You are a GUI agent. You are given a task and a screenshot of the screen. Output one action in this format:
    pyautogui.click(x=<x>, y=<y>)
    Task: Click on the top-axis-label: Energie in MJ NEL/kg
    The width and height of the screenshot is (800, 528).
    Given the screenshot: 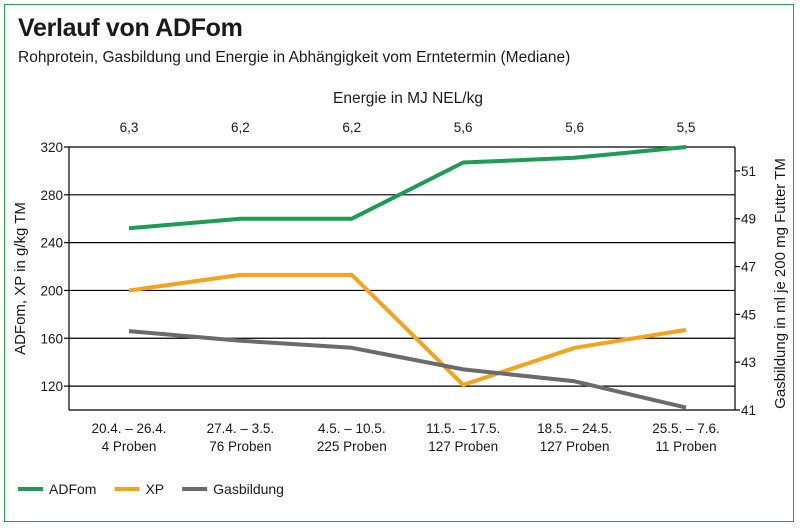 What is the action you would take?
    pyautogui.click(x=408, y=98)
    